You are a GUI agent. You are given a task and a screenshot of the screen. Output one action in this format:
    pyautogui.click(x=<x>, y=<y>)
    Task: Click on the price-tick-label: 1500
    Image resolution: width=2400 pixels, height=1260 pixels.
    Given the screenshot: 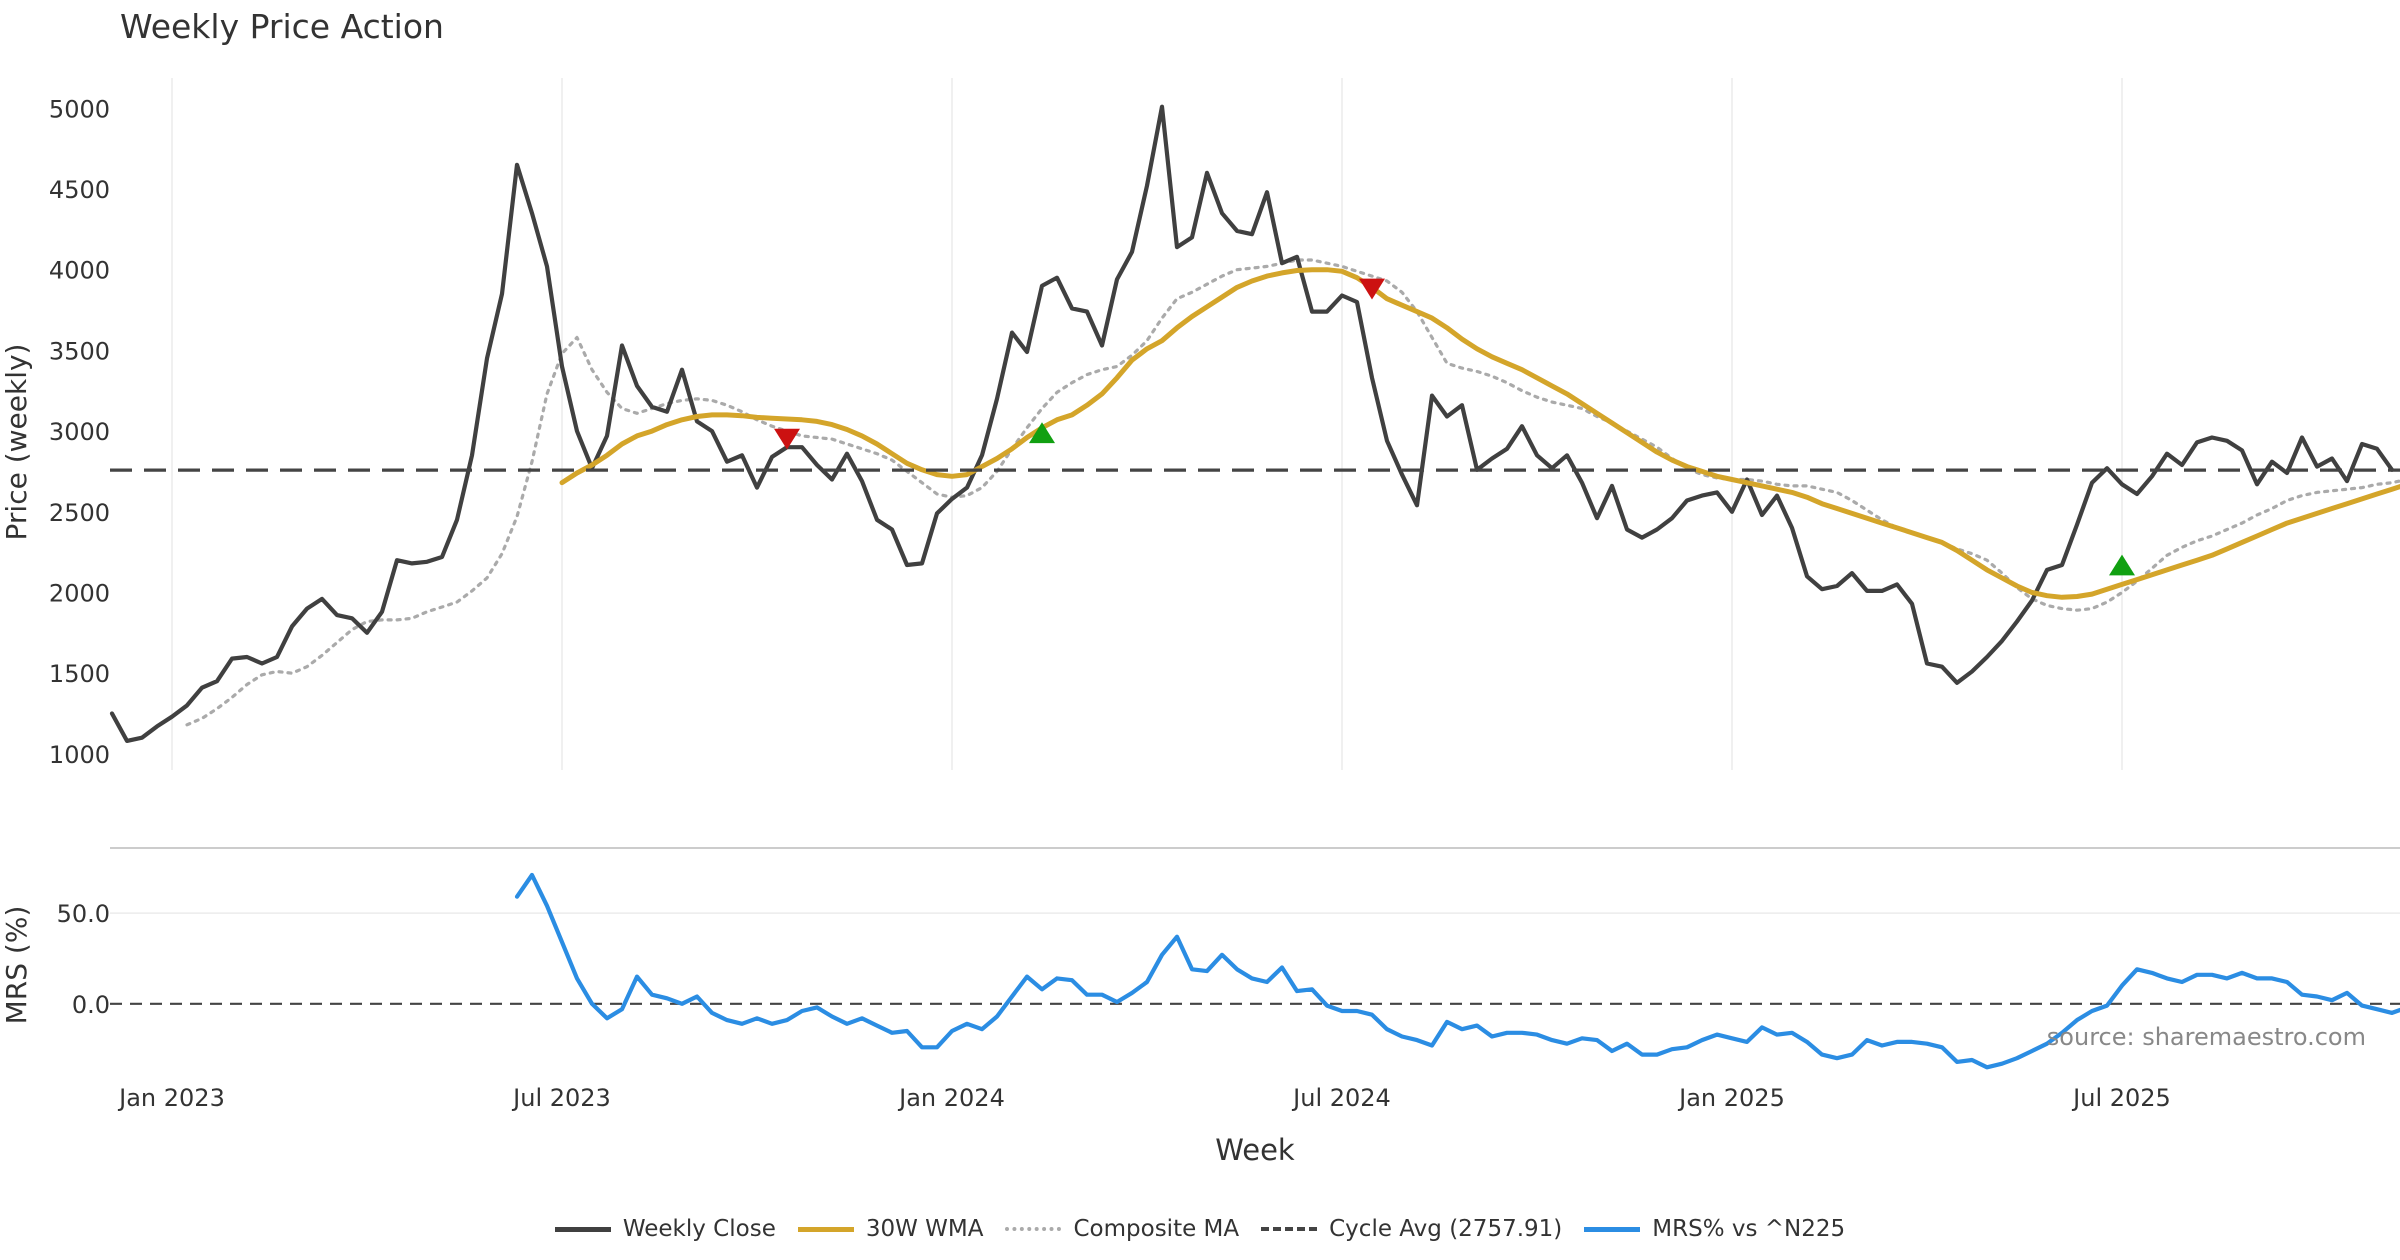 What is the action you would take?
    pyautogui.click(x=79, y=674)
    